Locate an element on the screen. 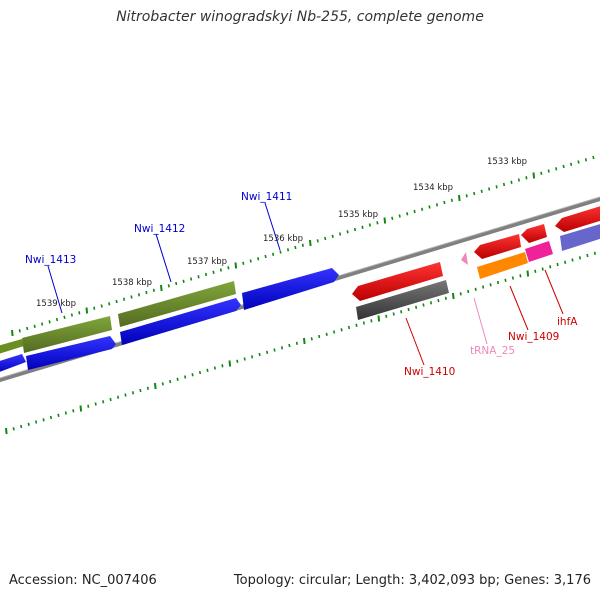 This screenshot has width=600, height=600. ruler-label: 1537 kbp is located at coordinates (207, 262).